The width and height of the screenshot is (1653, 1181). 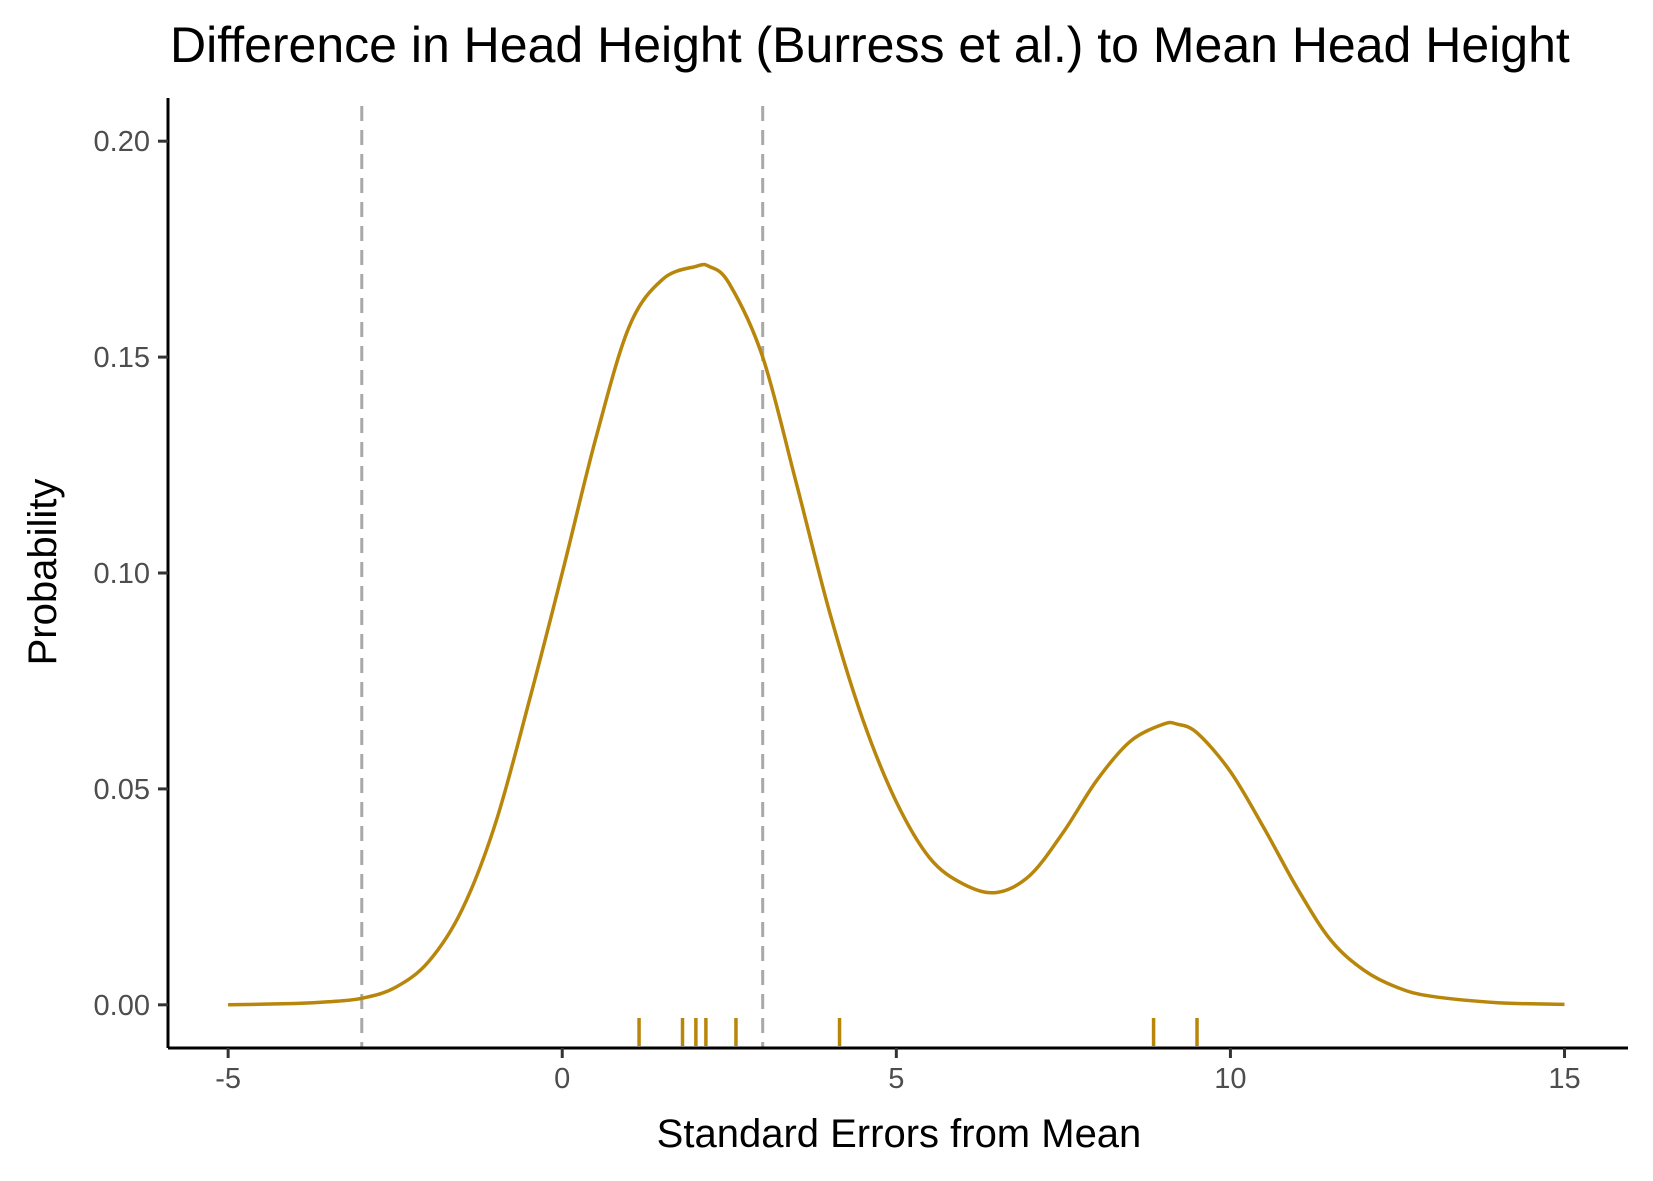 What do you see at coordinates (228, 1079) in the screenshot?
I see `x-tick-label: -5` at bounding box center [228, 1079].